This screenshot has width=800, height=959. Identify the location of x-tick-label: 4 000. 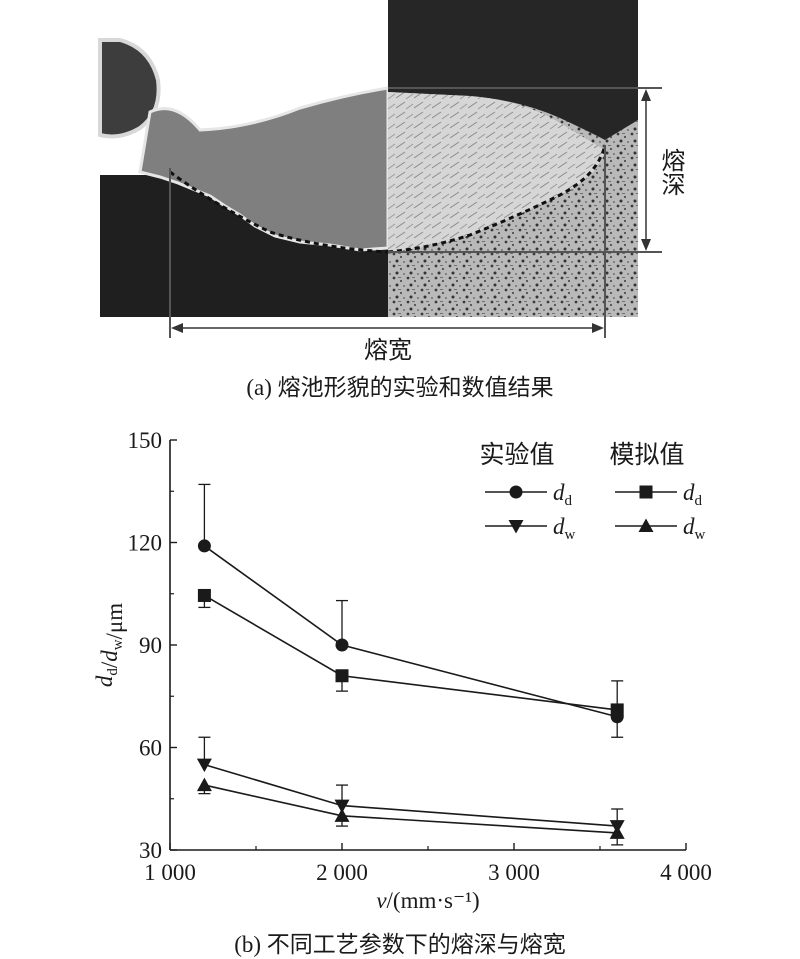
(686, 872).